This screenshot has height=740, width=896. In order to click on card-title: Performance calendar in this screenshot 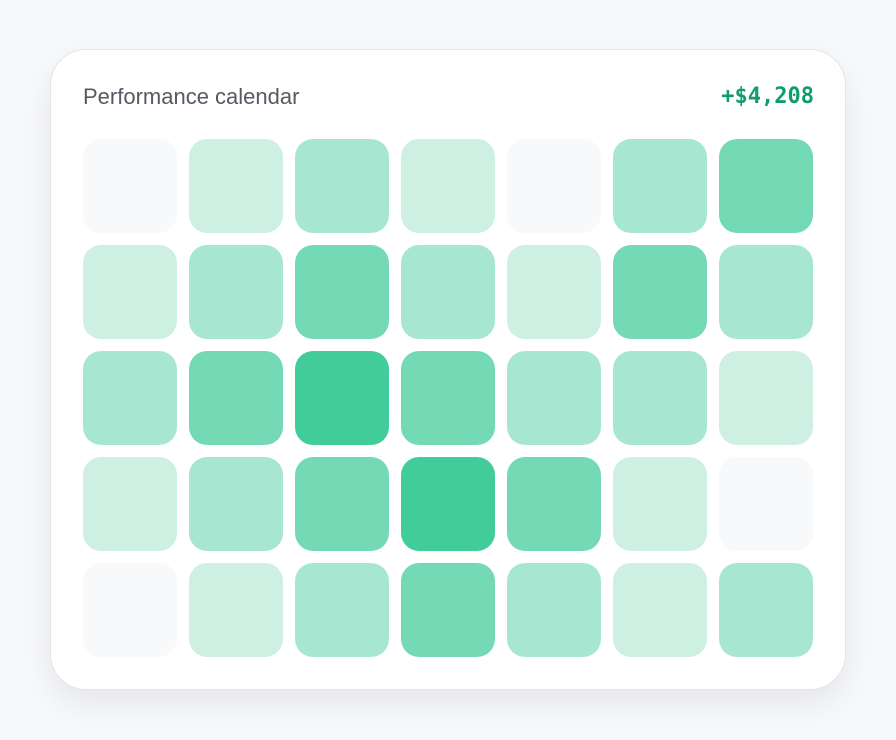, I will do `click(191, 96)`.